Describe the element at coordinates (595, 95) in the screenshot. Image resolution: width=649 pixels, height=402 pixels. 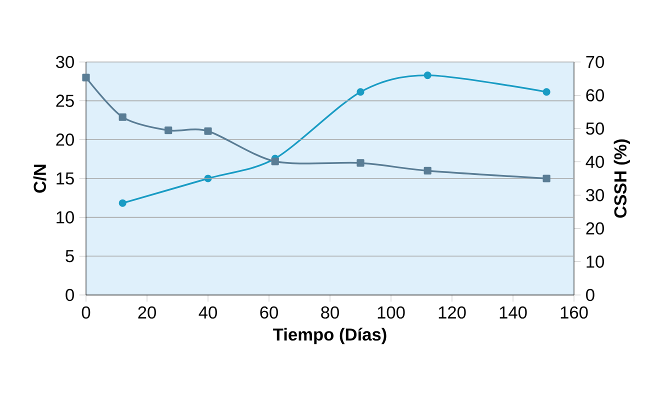
I see `y2-tick-label: 60` at that location.